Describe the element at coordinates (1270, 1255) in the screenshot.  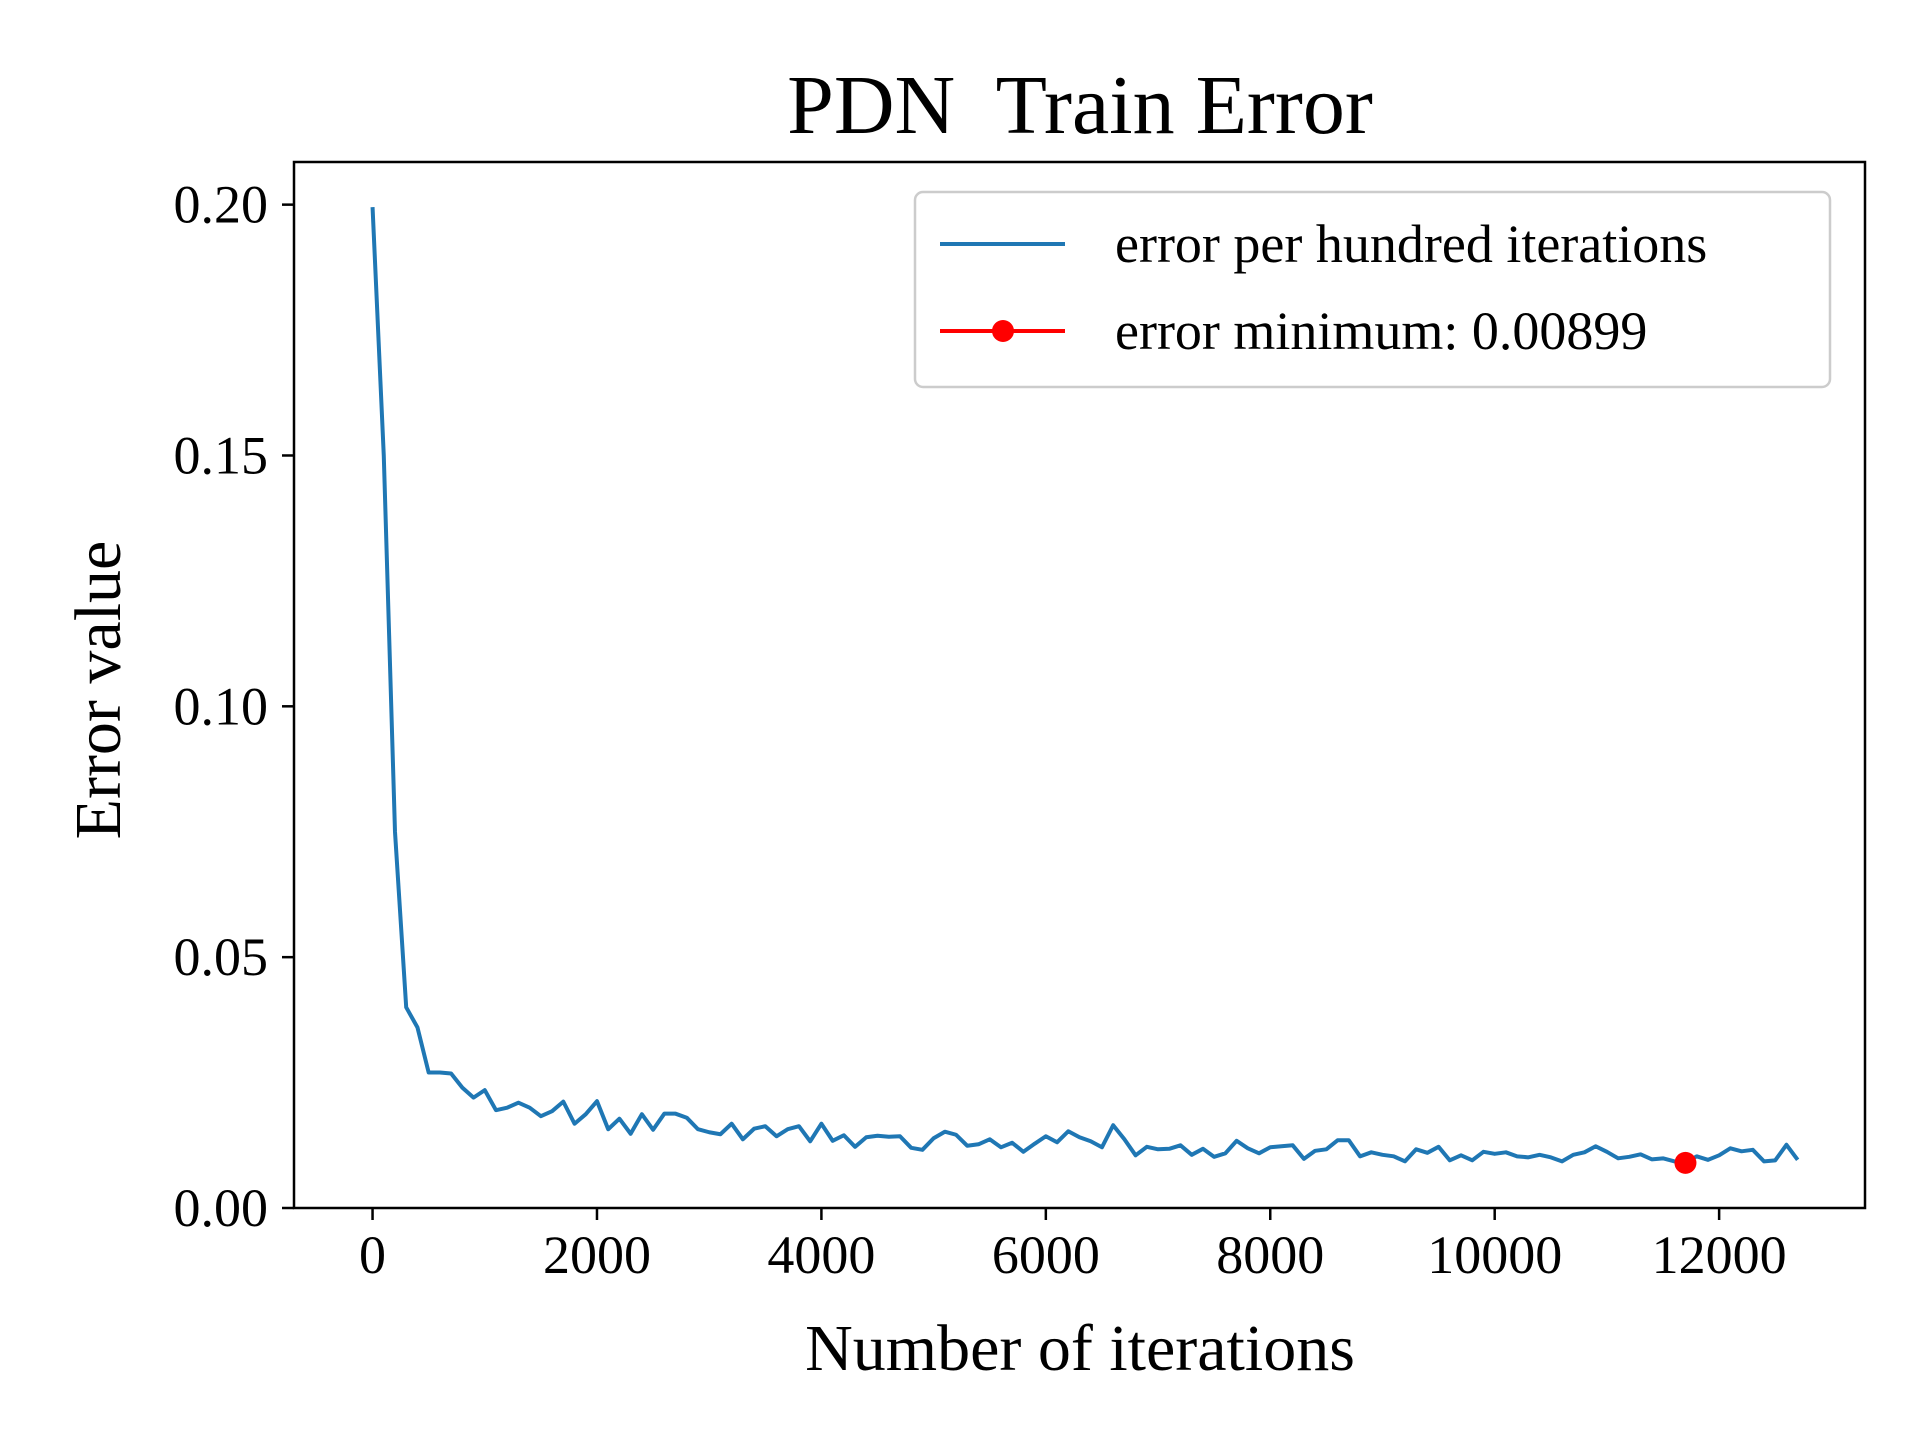
I see `x-tick-label: 8000` at that location.